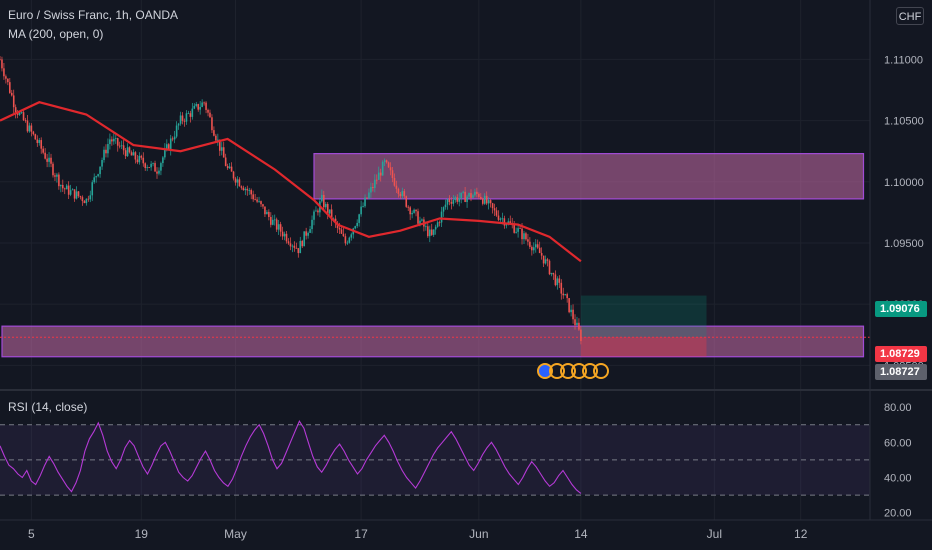 This screenshot has height=550, width=932. I want to click on price-tick-label: 1.11000, so click(903, 60).